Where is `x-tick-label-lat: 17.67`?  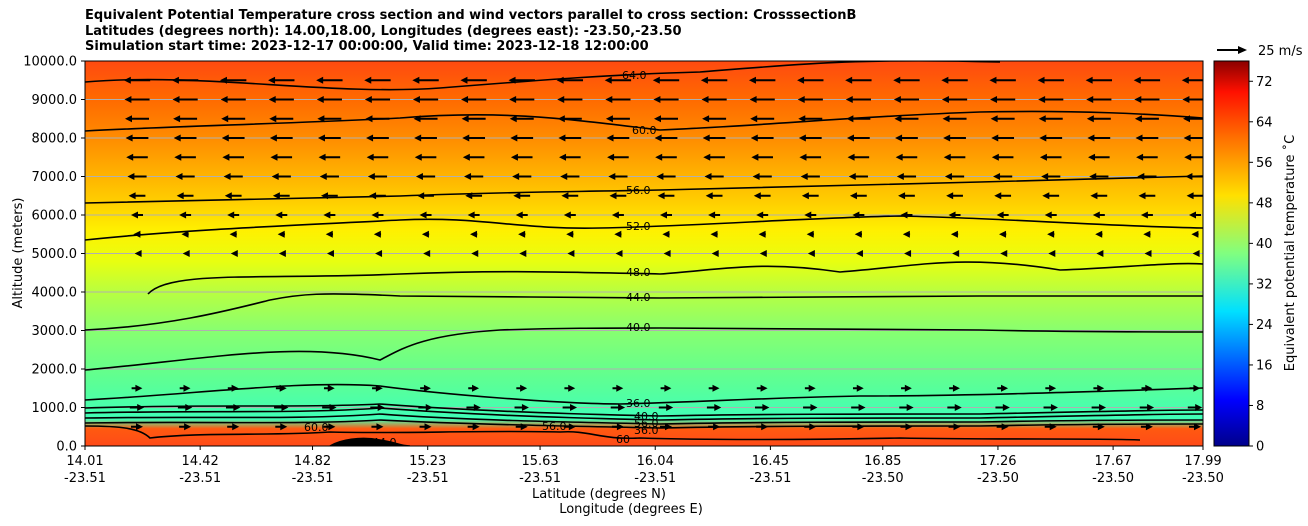 x-tick-label-lat: 17.67 is located at coordinates (1113, 461).